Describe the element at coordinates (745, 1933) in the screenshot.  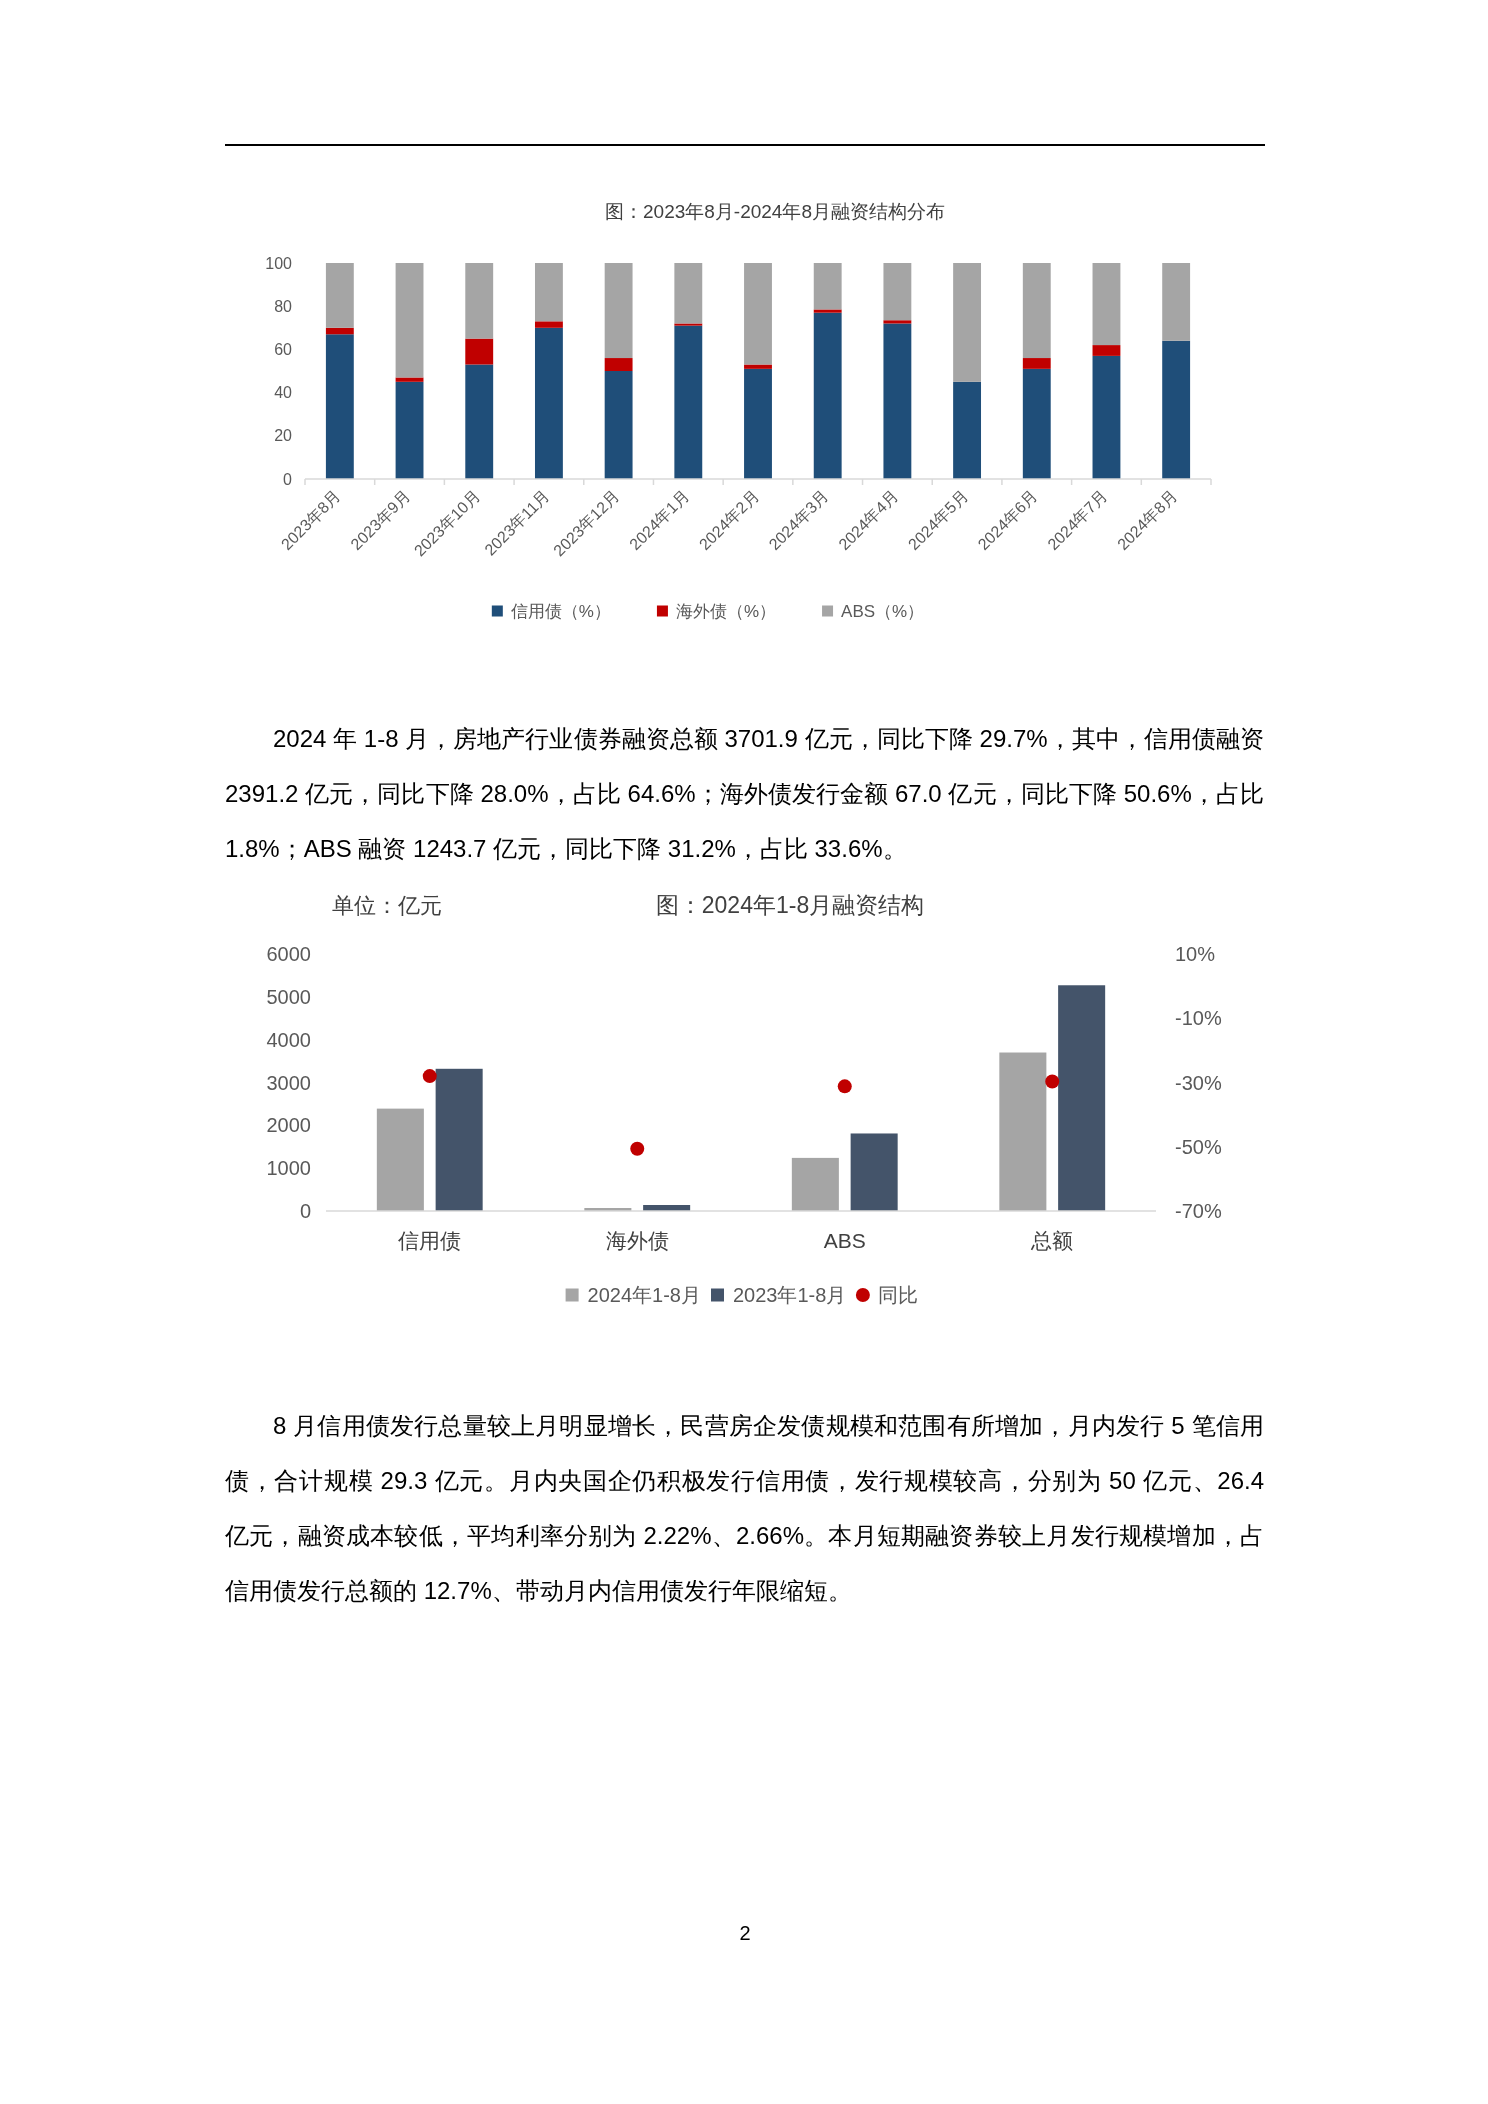
I see `text: 2` at that location.